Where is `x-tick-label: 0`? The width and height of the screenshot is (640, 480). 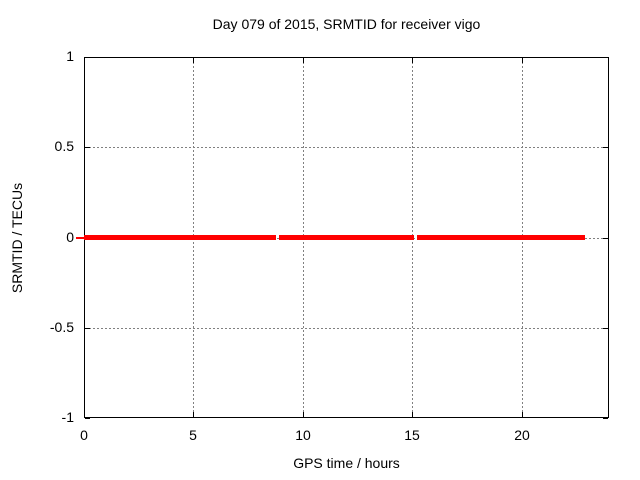
x-tick-label: 0 is located at coordinates (84, 435).